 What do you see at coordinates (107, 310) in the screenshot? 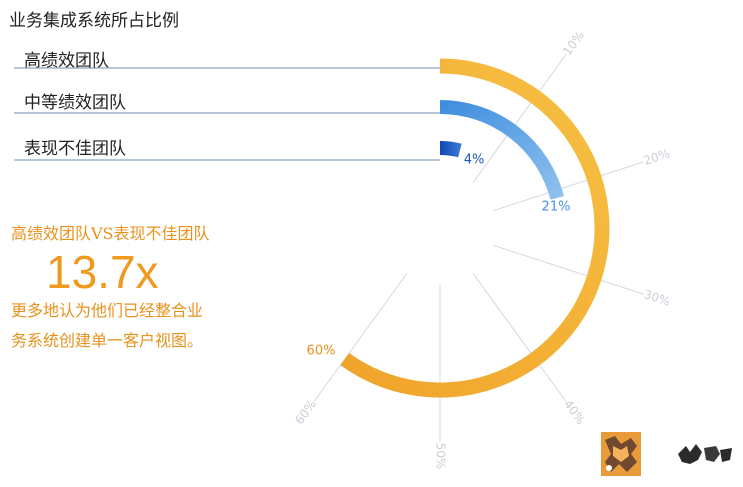
I see `callout-line-1: 更多地认为他们已经整合业` at bounding box center [107, 310].